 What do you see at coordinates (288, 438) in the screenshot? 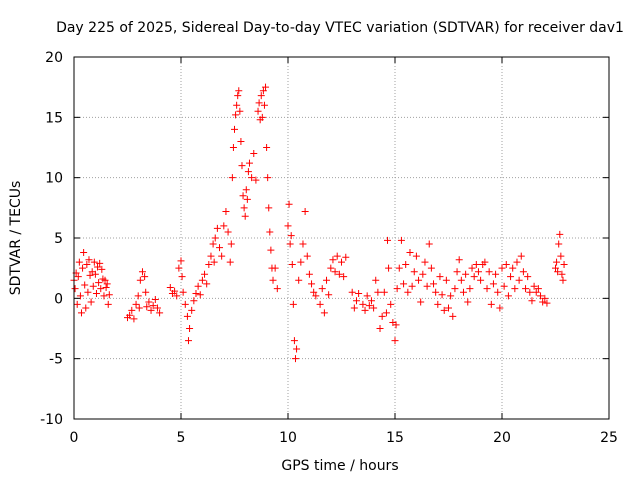
I see `x-tick-label: 10` at bounding box center [288, 438].